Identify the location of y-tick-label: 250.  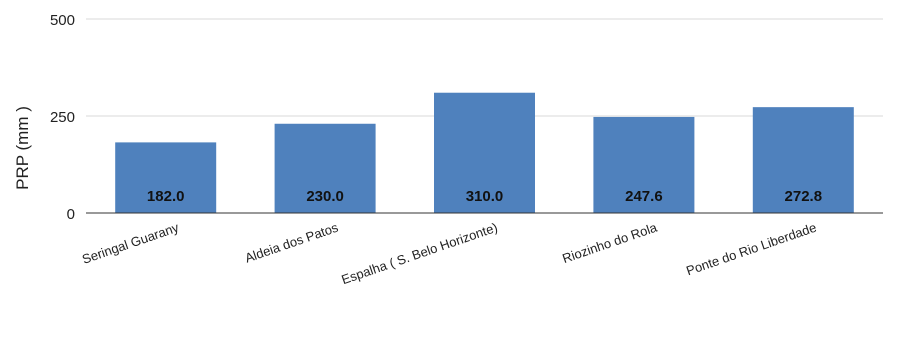
(62, 117).